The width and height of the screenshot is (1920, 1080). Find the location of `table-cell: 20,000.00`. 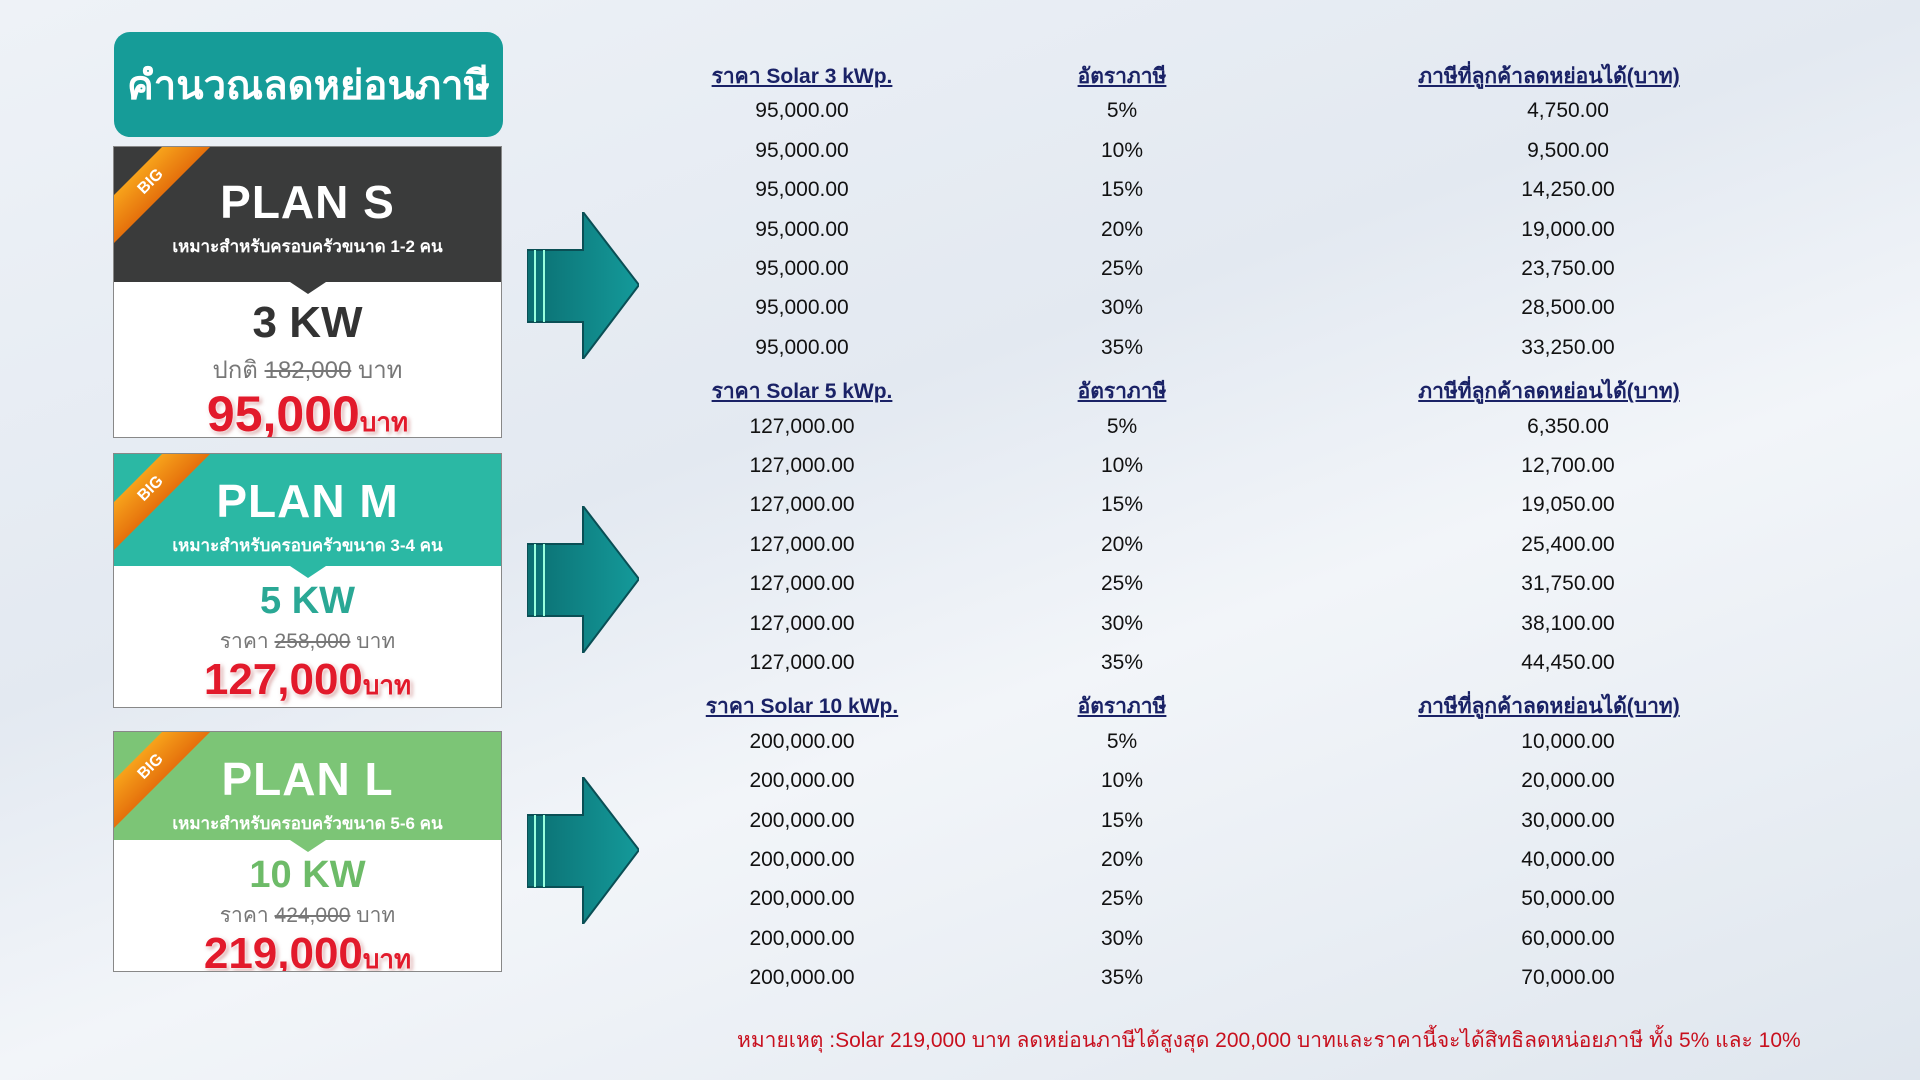

table-cell: 20,000.00 is located at coordinates (1568, 781).